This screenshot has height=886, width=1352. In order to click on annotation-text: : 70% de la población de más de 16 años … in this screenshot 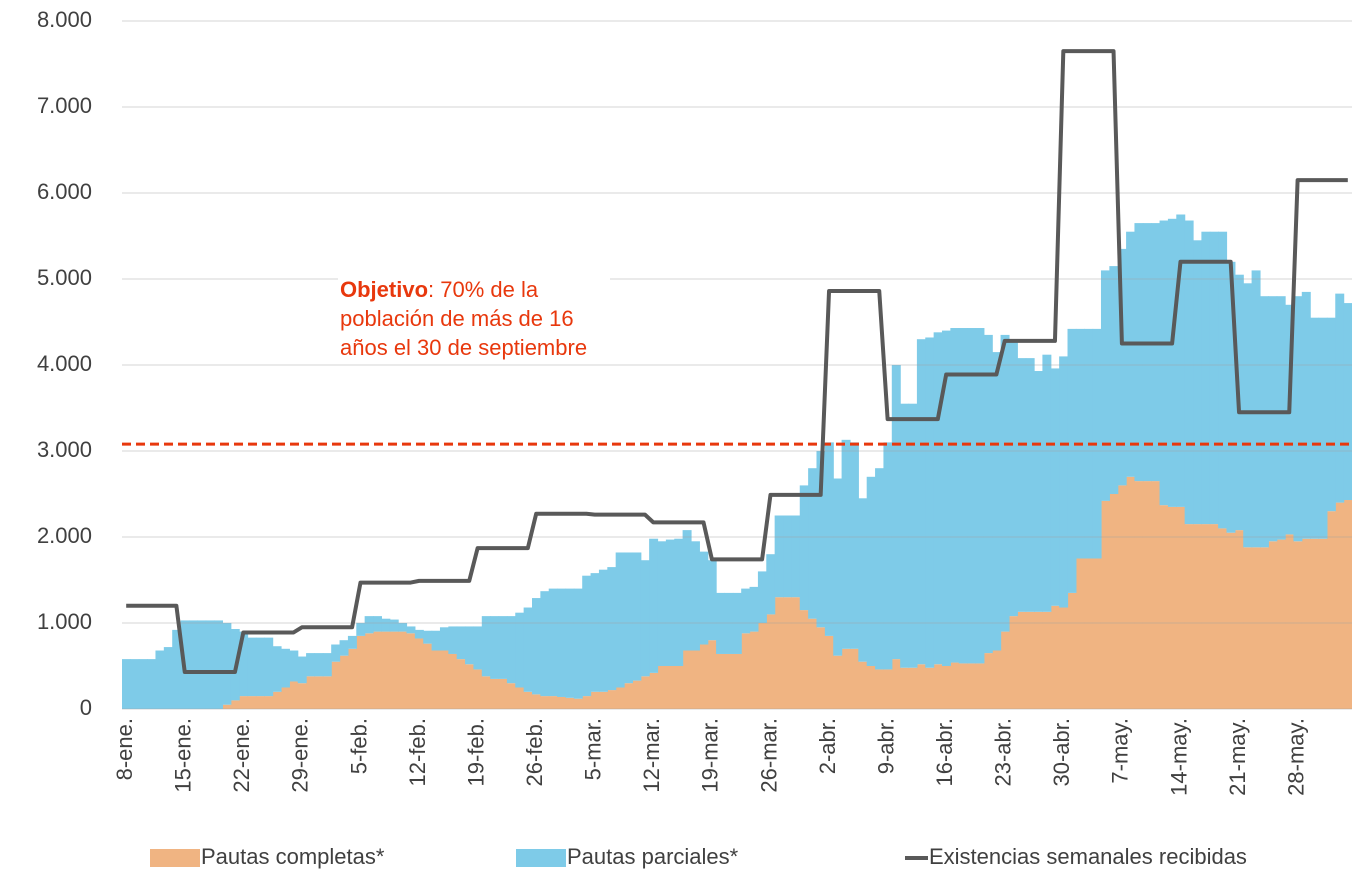, I will do `click(464, 318)`.